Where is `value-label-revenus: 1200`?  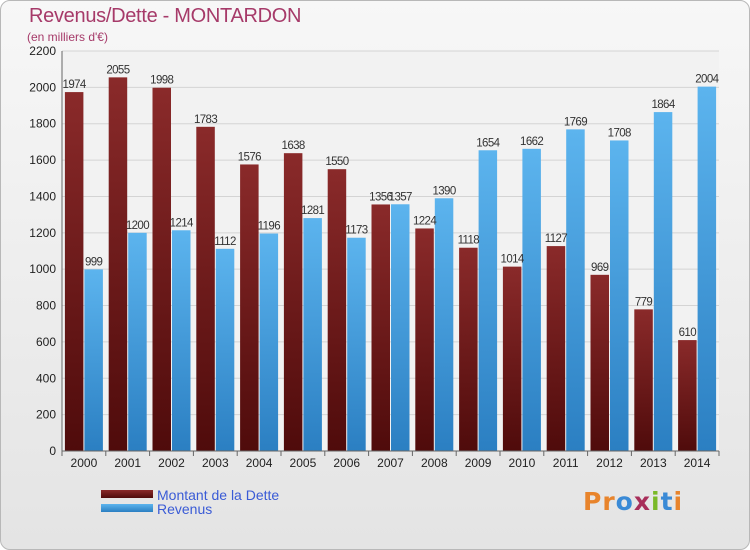
value-label-revenus: 1200 is located at coordinates (137, 226).